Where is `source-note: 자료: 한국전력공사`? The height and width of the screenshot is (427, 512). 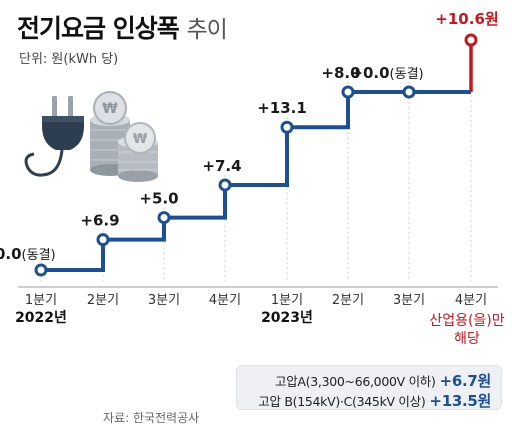 source-note: 자료: 한국전력공사 is located at coordinates (151, 418).